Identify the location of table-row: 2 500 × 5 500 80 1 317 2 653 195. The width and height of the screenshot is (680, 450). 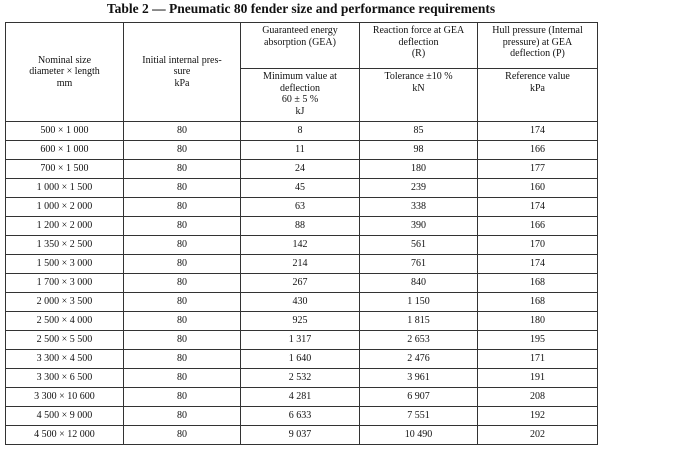
(301, 340).